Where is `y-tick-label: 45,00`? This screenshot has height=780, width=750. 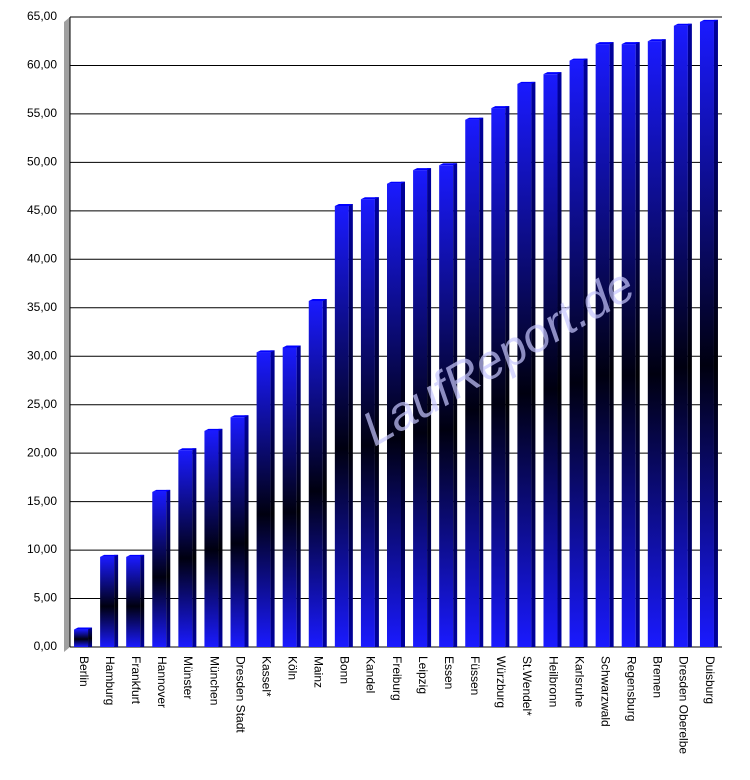
y-tick-label: 45,00 is located at coordinates (42, 210).